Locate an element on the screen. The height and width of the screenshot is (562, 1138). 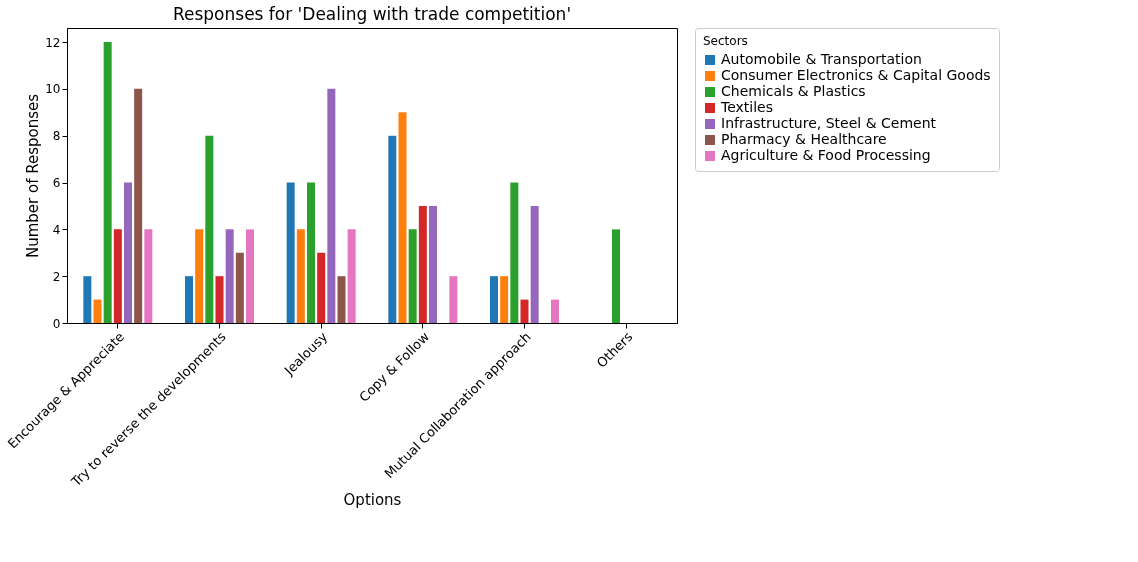
legend-label: Automobile & Transportation is located at coordinates (821, 59).